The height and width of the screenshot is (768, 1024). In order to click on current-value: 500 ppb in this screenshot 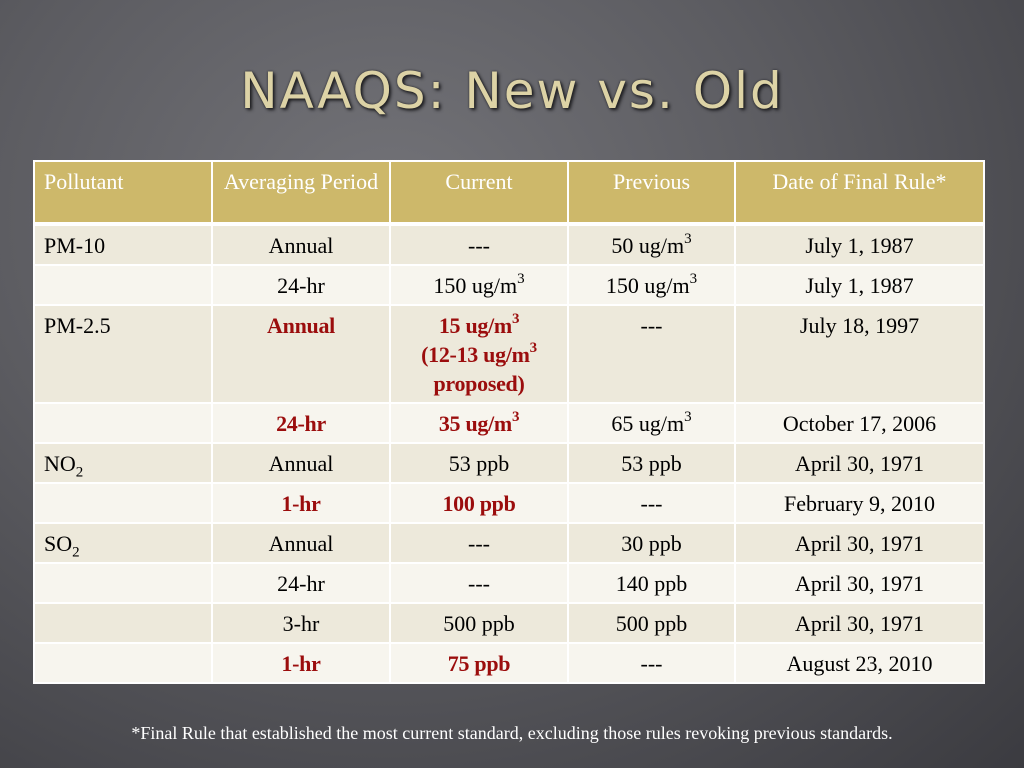, I will do `click(479, 623)`.